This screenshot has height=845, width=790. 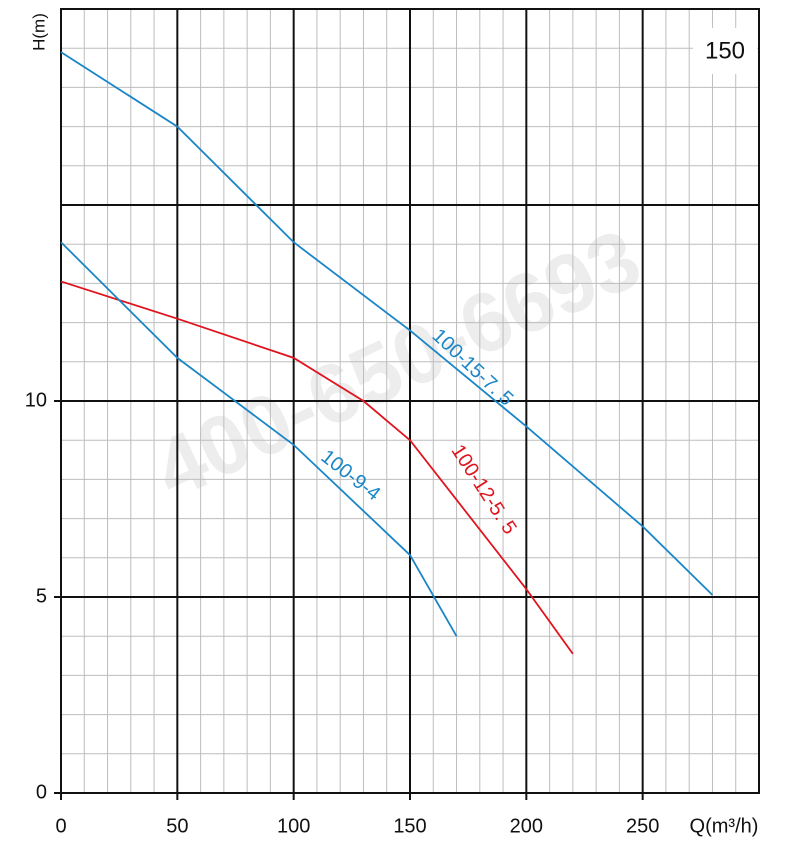 What do you see at coordinates (38, 32) in the screenshot?
I see `y-axis-label: H(m)` at bounding box center [38, 32].